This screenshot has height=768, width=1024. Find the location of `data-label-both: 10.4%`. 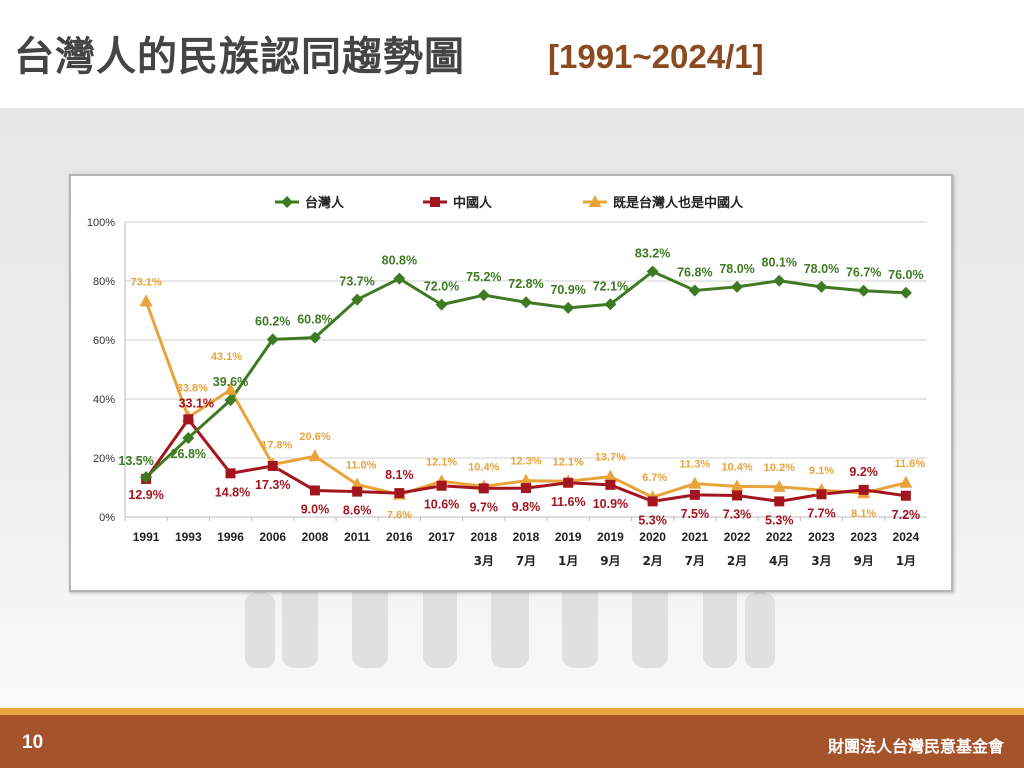

data-label-both: 10.4% is located at coordinates (483, 467).